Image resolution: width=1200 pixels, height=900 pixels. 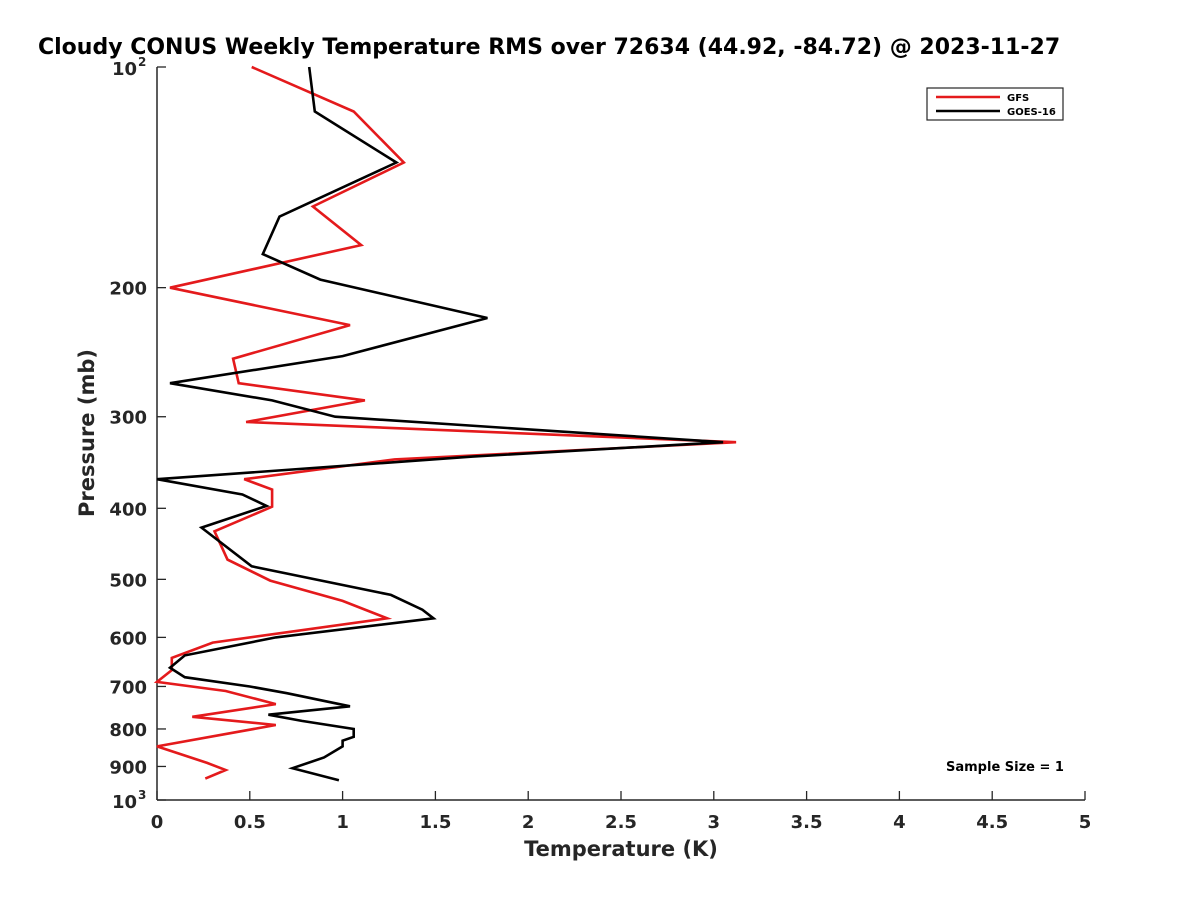 I want to click on y-tick-label: 300, so click(x=128, y=418).